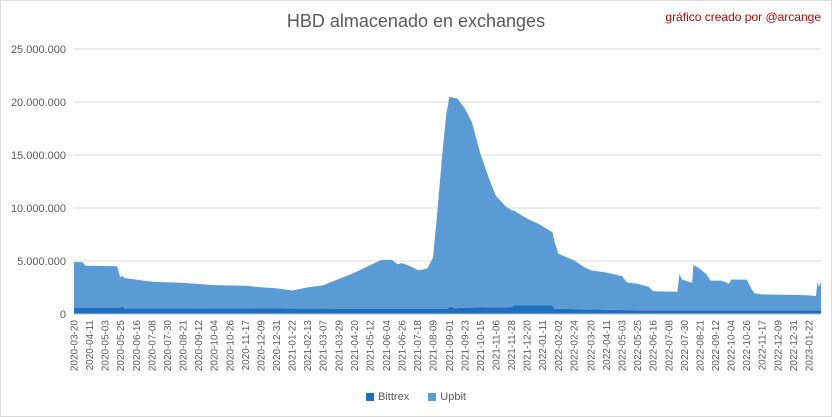  What do you see at coordinates (607, 345) in the screenshot?
I see `x-tick-label: 2022-04-11` at bounding box center [607, 345].